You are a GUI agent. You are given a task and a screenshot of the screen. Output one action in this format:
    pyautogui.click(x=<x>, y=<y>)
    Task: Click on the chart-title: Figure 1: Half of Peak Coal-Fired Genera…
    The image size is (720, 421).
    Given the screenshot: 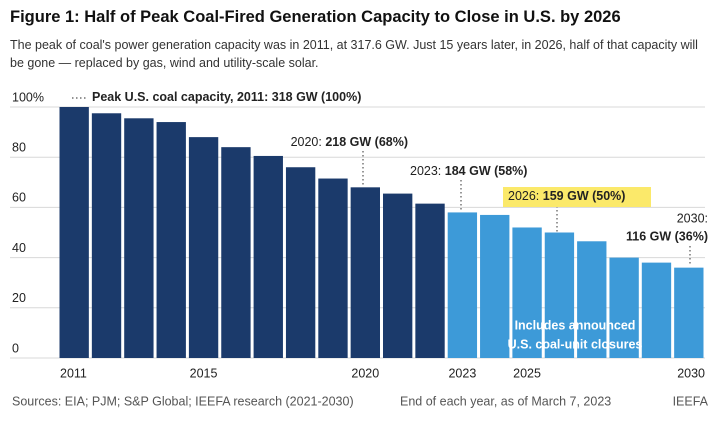 What is the action you would take?
    pyautogui.click(x=315, y=17)
    